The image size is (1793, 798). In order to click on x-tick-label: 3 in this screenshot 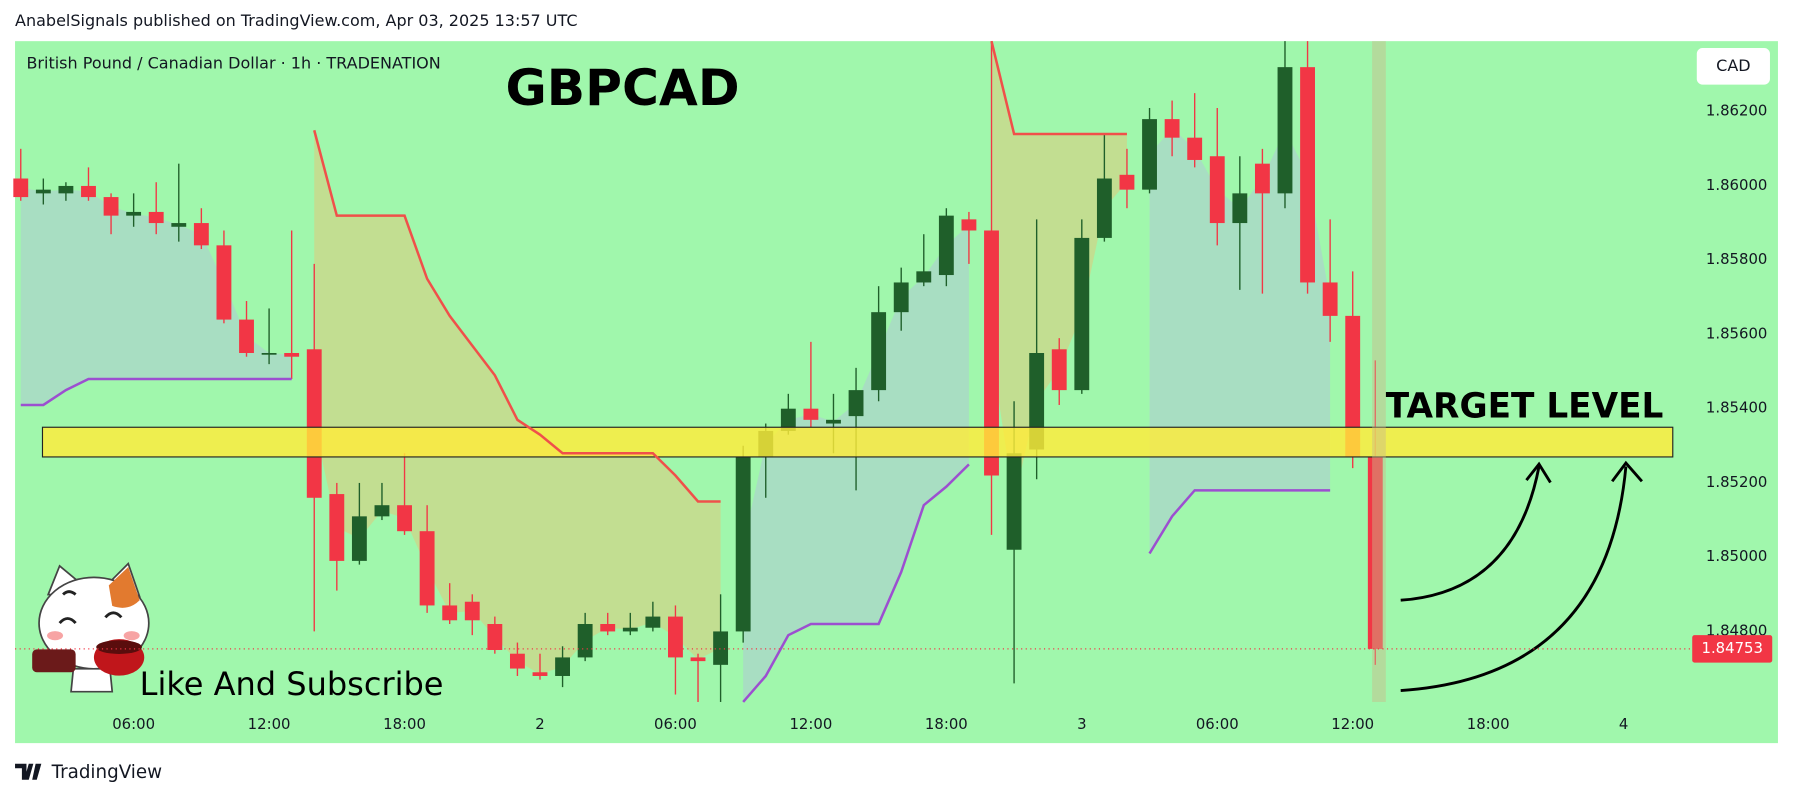, I will do `click(1081, 724)`.